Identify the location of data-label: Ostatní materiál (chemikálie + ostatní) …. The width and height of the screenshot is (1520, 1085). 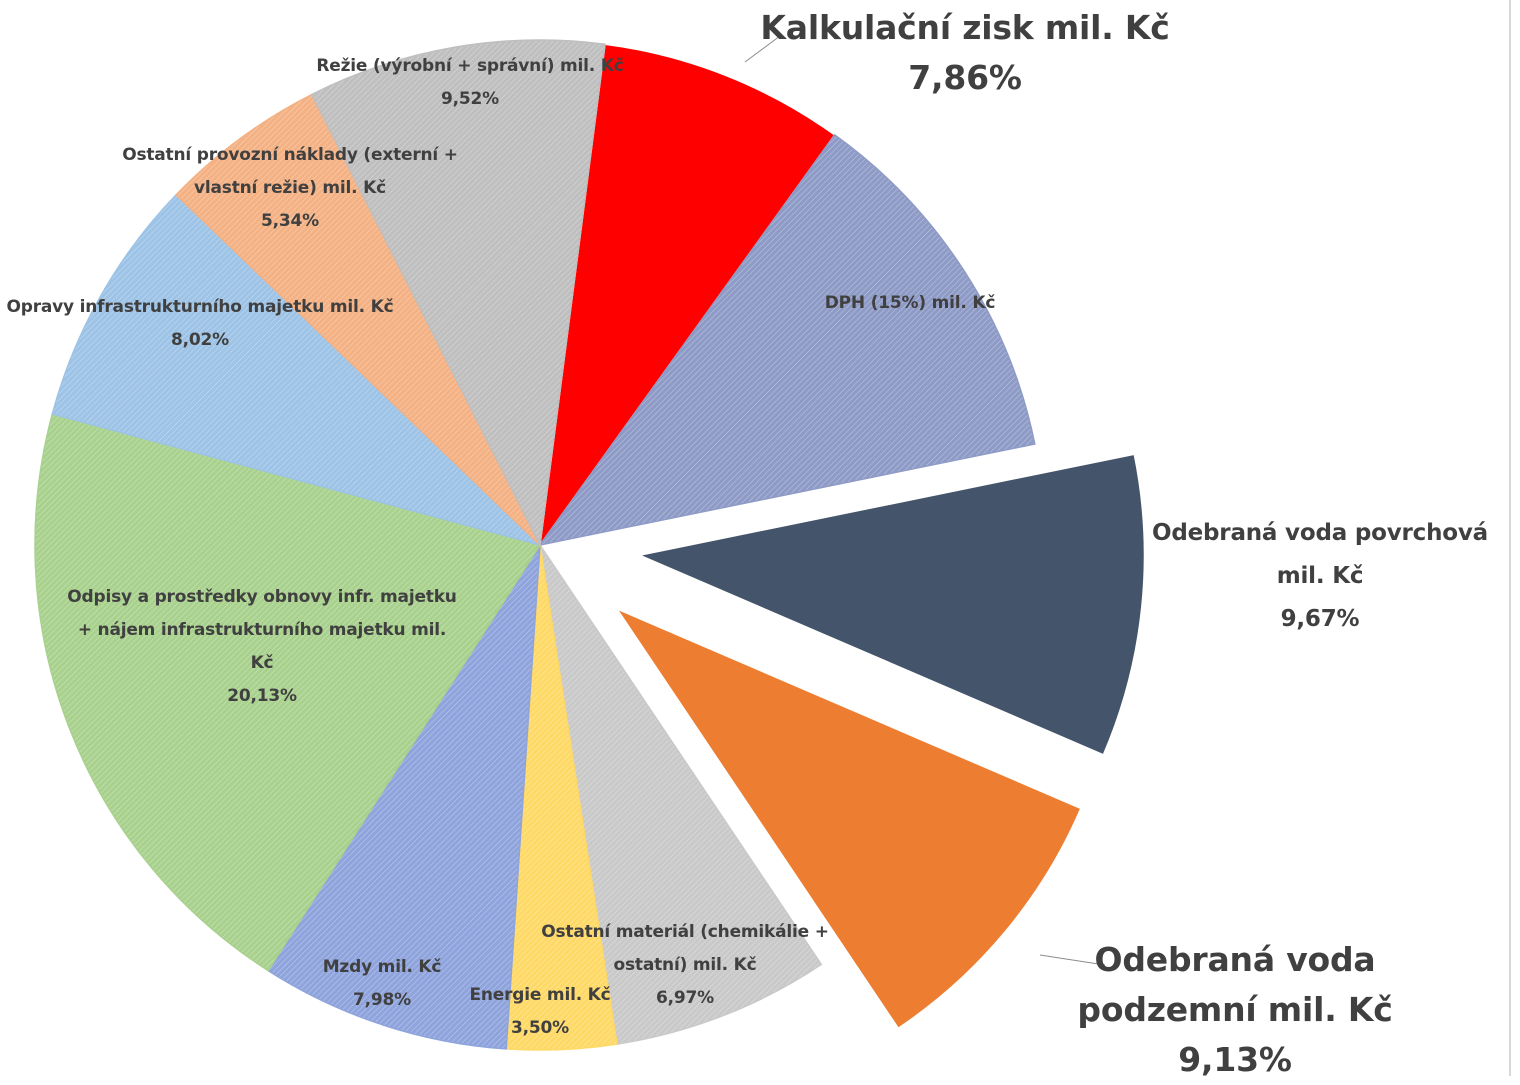
(685, 965).